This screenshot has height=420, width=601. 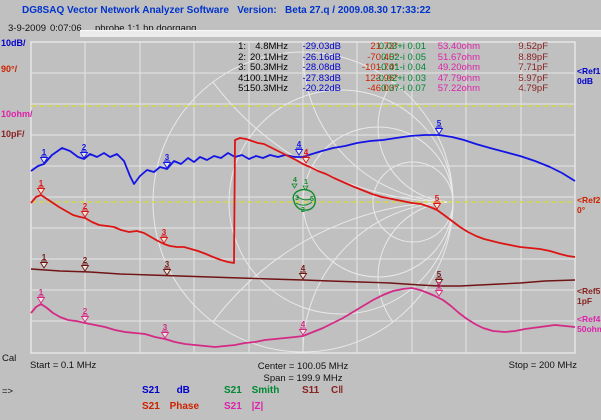 I want to click on ref4-label: <Ref4 50ohm, so click(x=589, y=324).